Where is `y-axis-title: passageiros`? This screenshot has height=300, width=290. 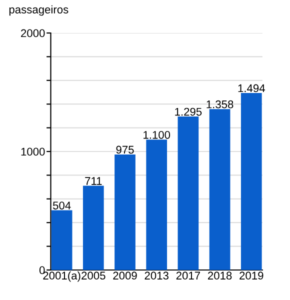
y-axis-title: passageiros is located at coordinates (38, 10).